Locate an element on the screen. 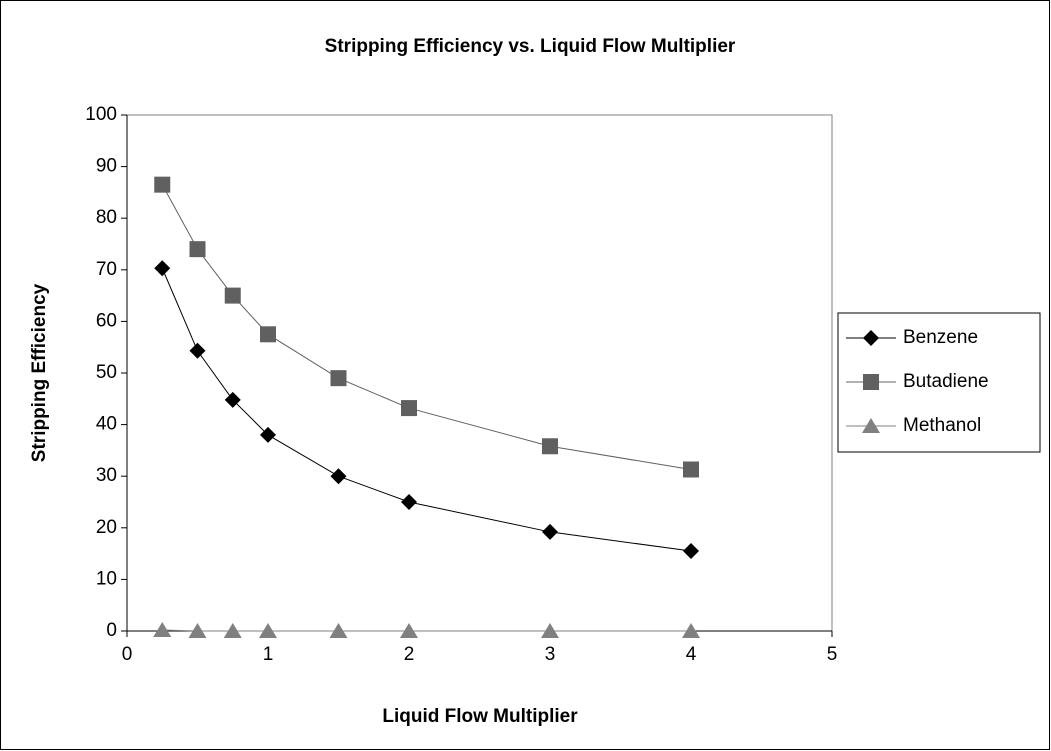 This screenshot has width=1051, height=751. y-tick-label: 50 is located at coordinates (106, 372).